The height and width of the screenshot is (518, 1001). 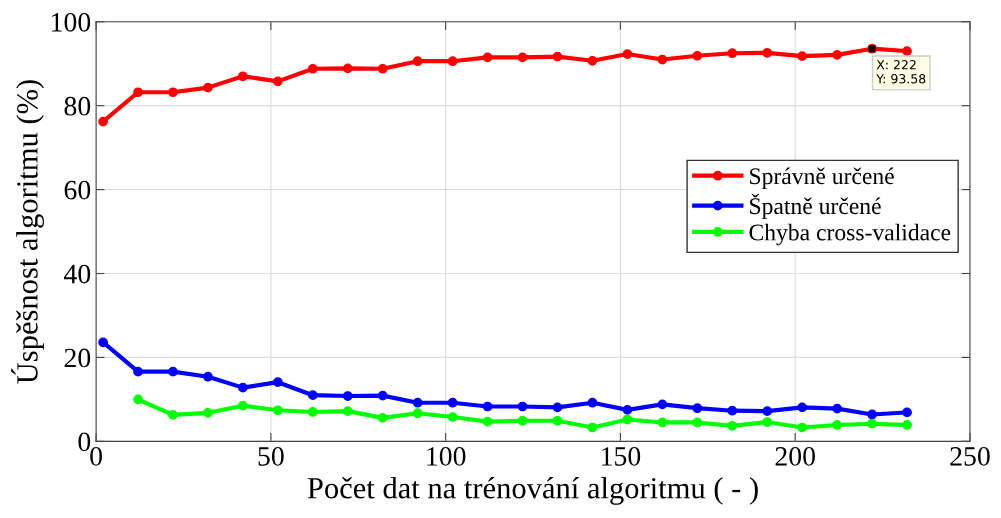 I want to click on legend-label: Správně určené, so click(x=822, y=178).